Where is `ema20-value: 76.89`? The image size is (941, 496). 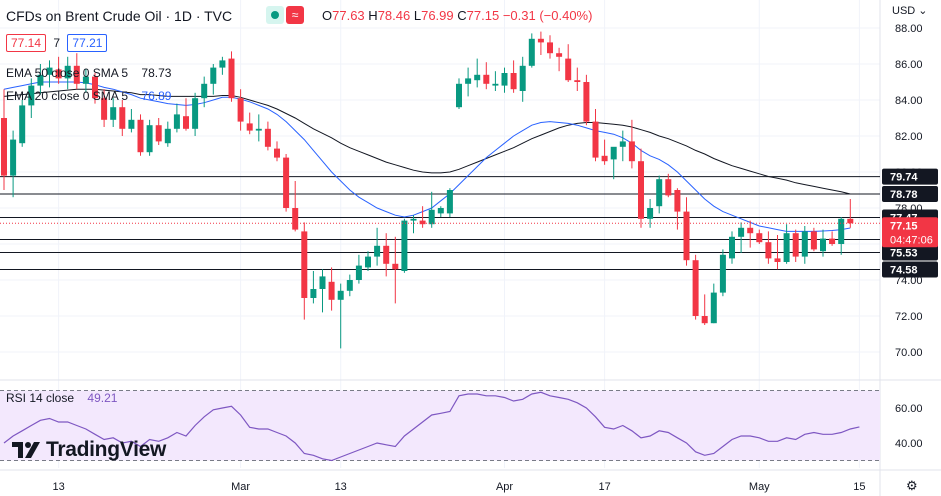 ema20-value: 76.89 is located at coordinates (156, 96).